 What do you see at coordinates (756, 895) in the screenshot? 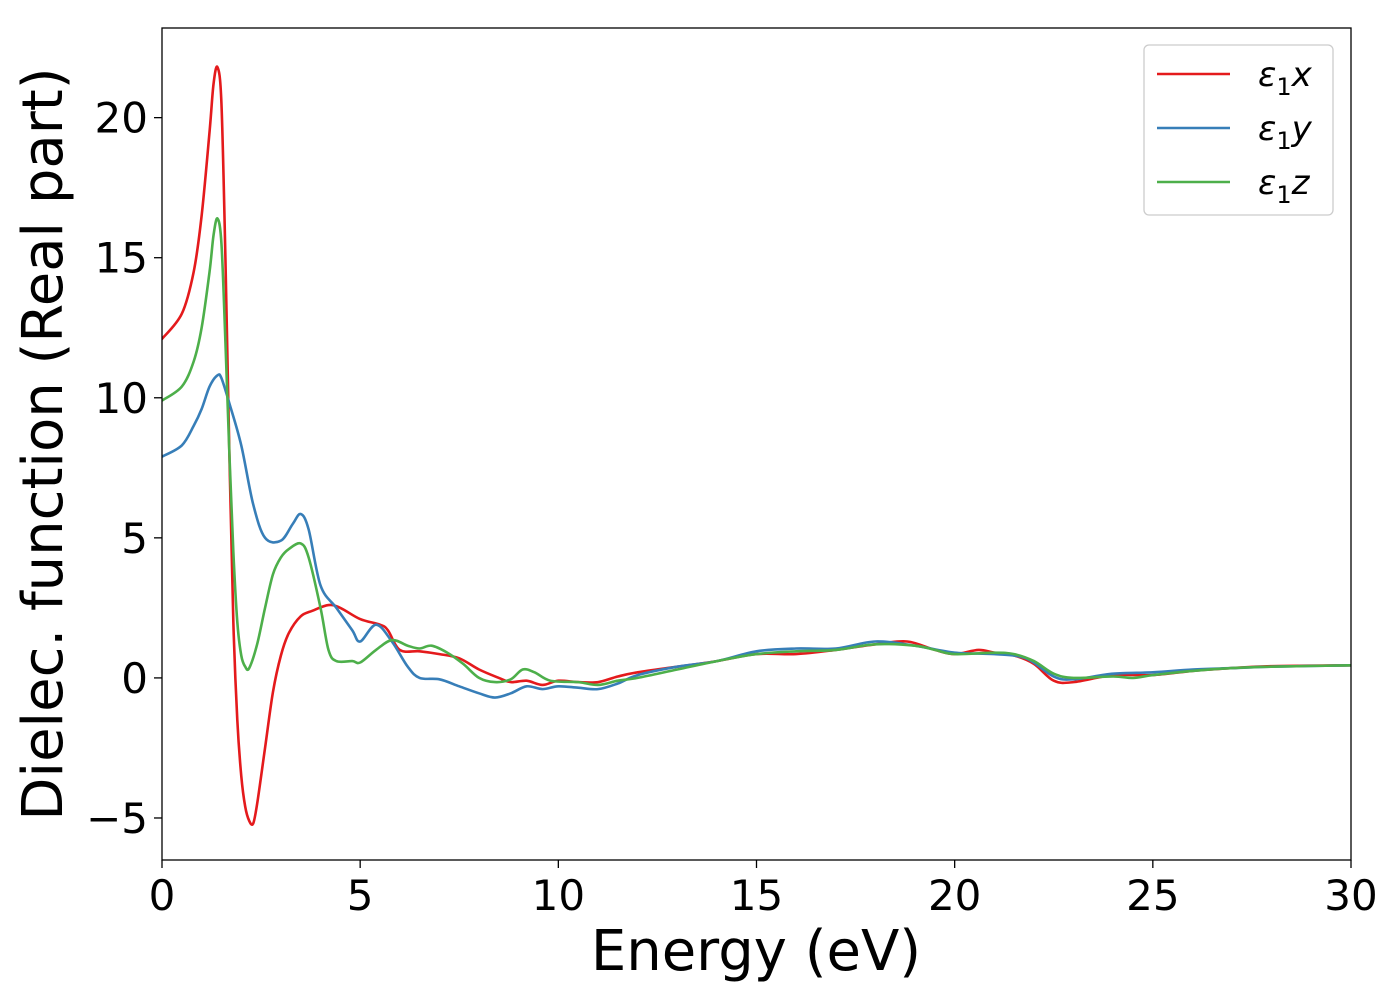
I see `x-tick-label: 15` at bounding box center [756, 895].